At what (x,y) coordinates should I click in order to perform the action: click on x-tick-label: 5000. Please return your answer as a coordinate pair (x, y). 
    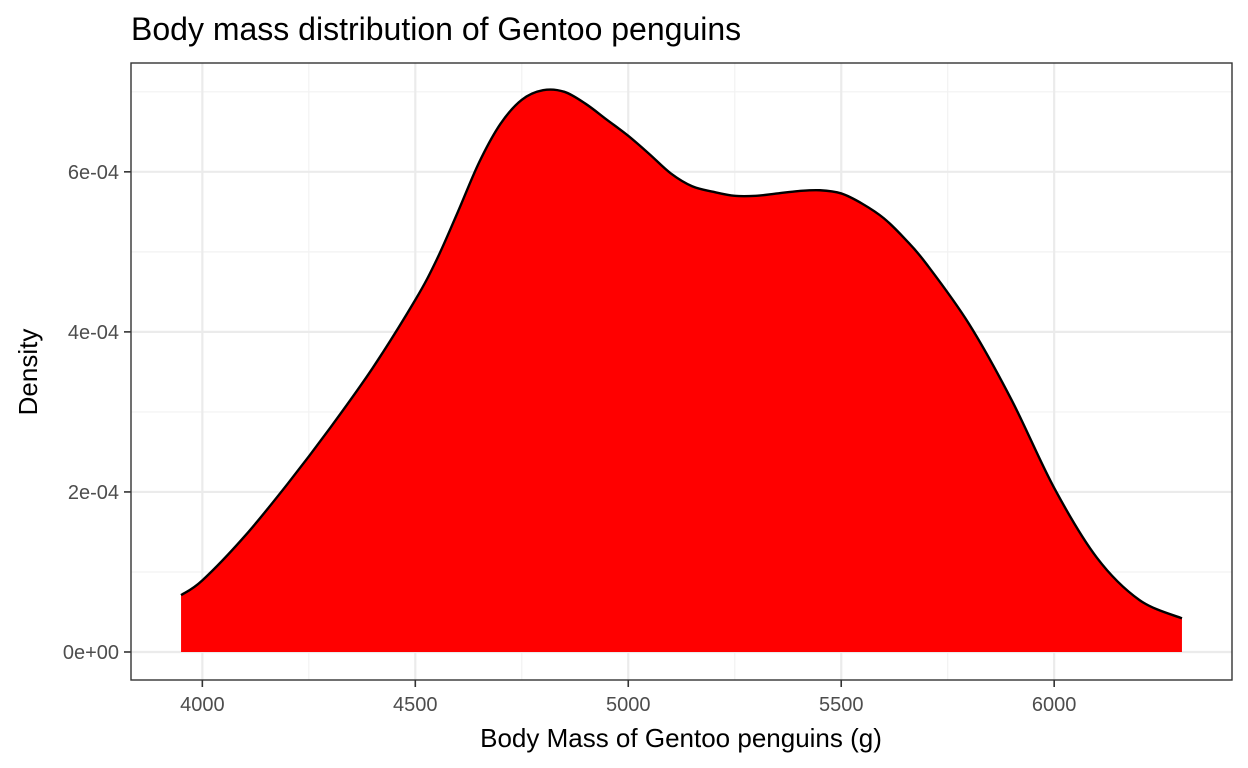
    Looking at the image, I should click on (628, 705).